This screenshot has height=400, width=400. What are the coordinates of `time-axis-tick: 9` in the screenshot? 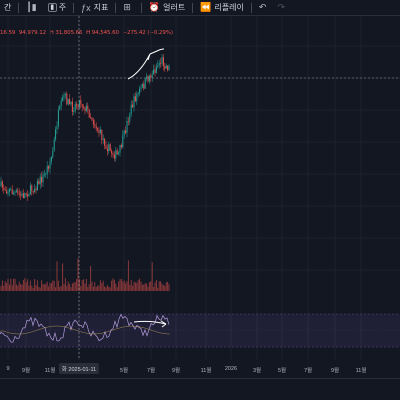 It's located at (8, 369).